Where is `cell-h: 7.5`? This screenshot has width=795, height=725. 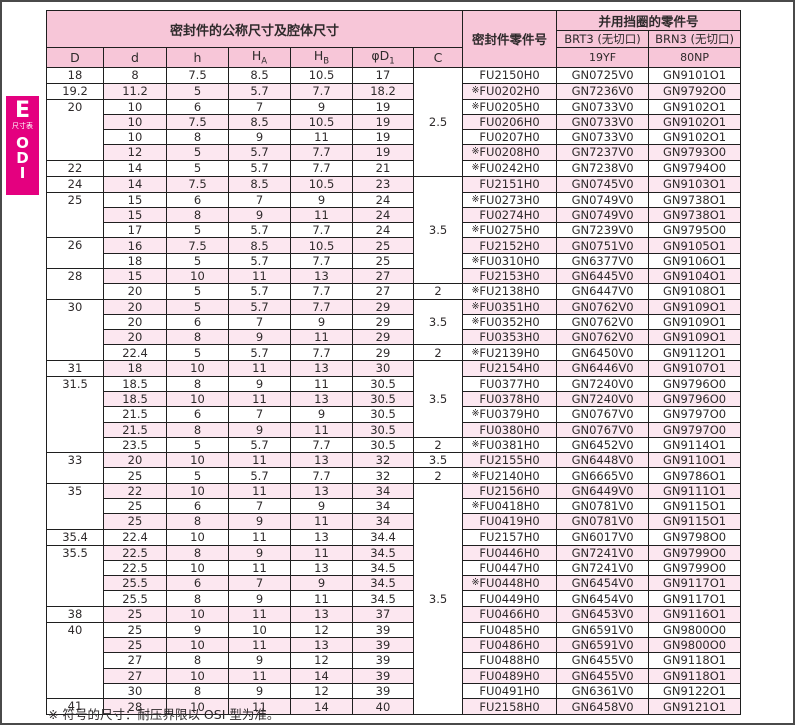
cell-h: 7.5 is located at coordinates (197, 75).